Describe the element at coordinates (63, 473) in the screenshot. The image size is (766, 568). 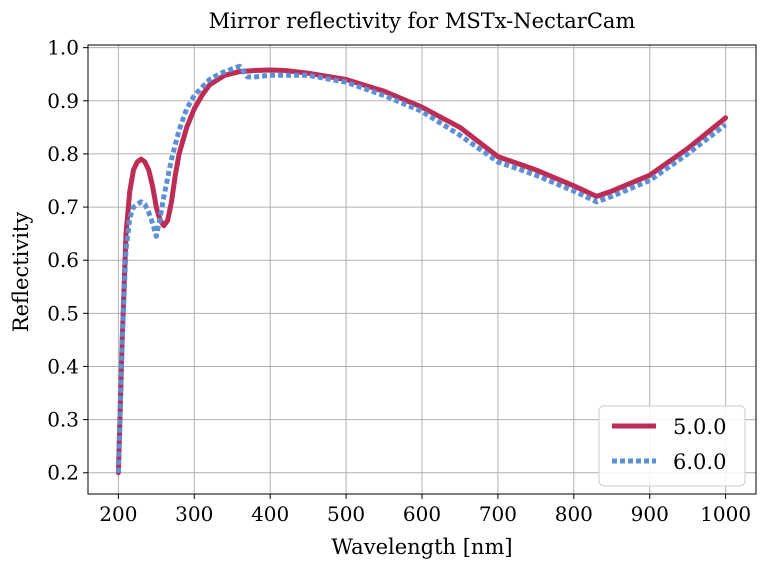
I see `y-tick-label: 0.2` at that location.